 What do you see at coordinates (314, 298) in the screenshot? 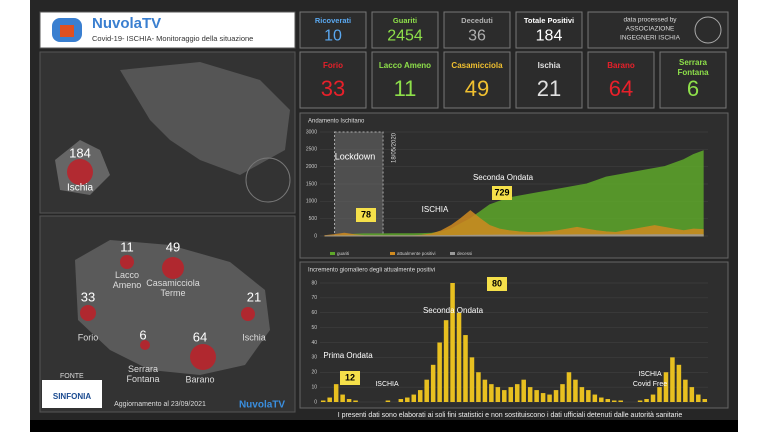
I see `y-tick-label: 70` at bounding box center [314, 298].